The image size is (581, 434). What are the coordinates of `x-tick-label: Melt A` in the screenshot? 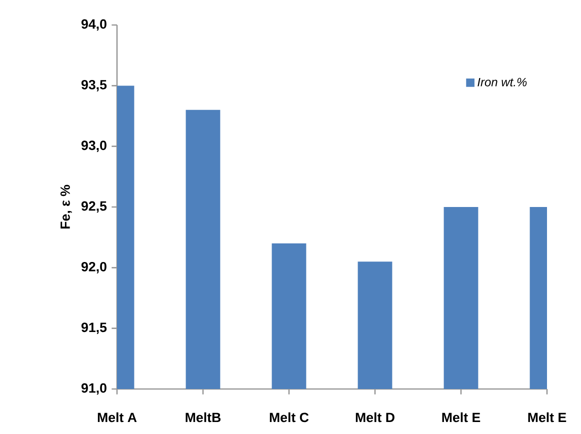 It's located at (117, 417).